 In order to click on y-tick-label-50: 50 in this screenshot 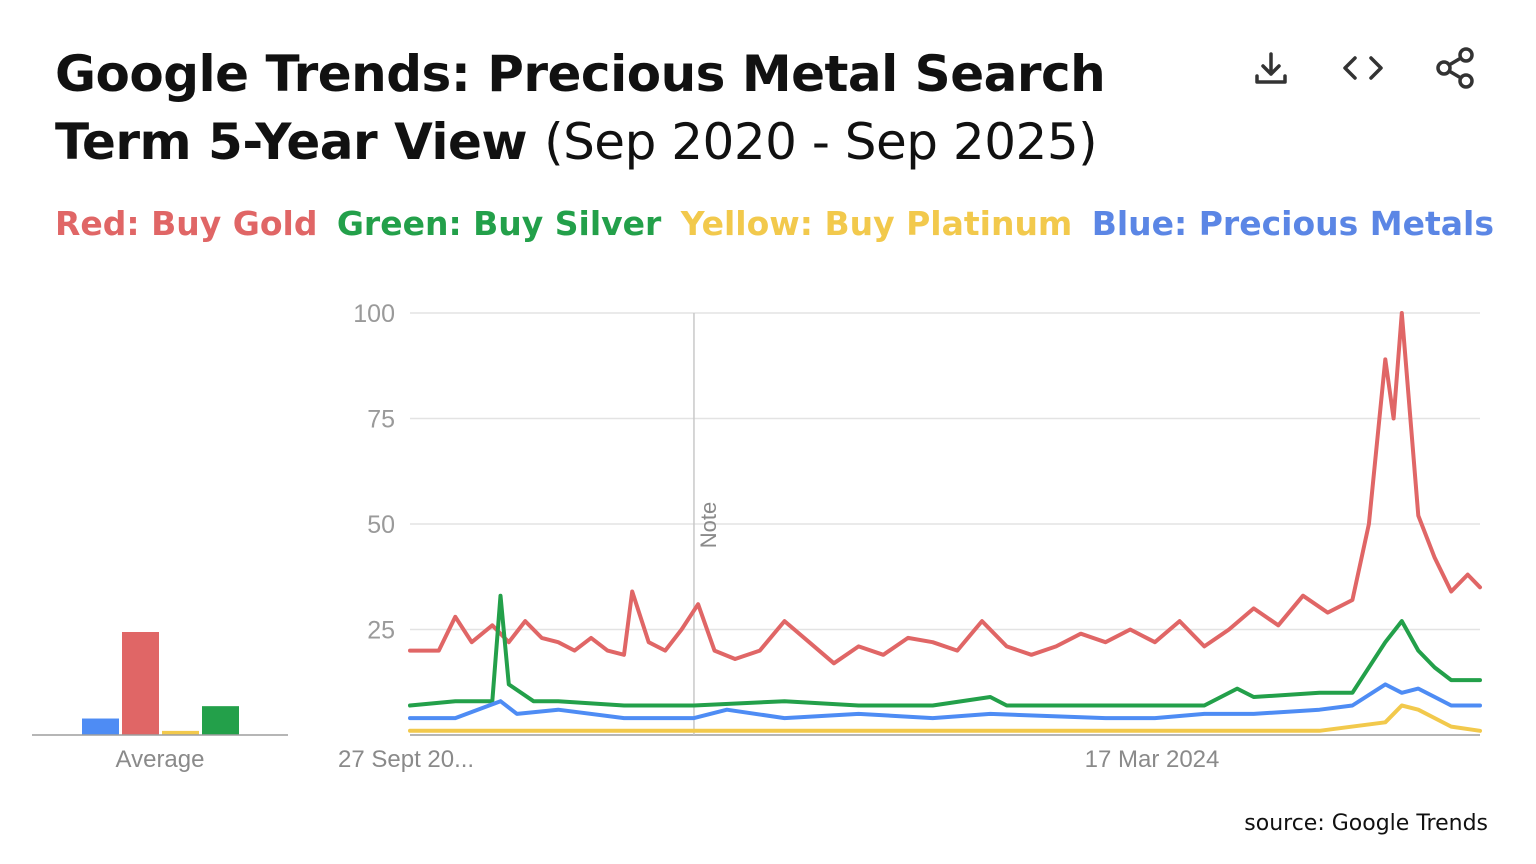, I will do `click(381, 525)`.